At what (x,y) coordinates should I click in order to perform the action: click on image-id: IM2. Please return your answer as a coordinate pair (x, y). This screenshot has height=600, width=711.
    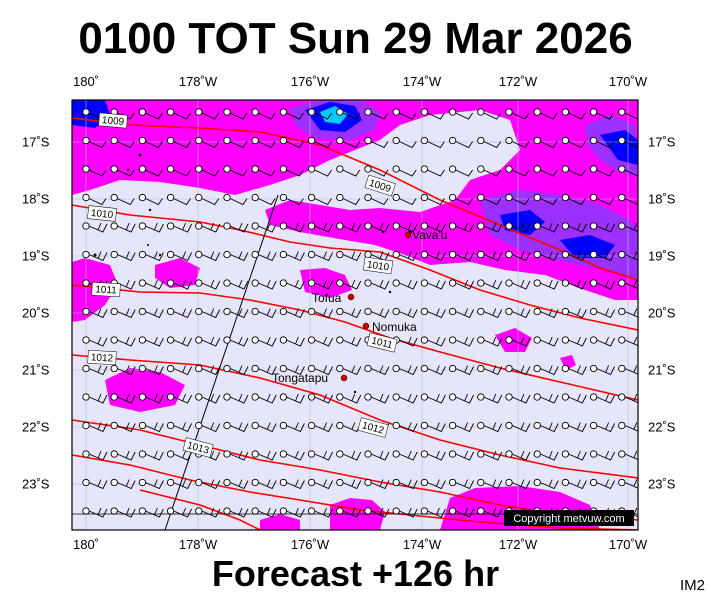
    Looking at the image, I should click on (692, 585).